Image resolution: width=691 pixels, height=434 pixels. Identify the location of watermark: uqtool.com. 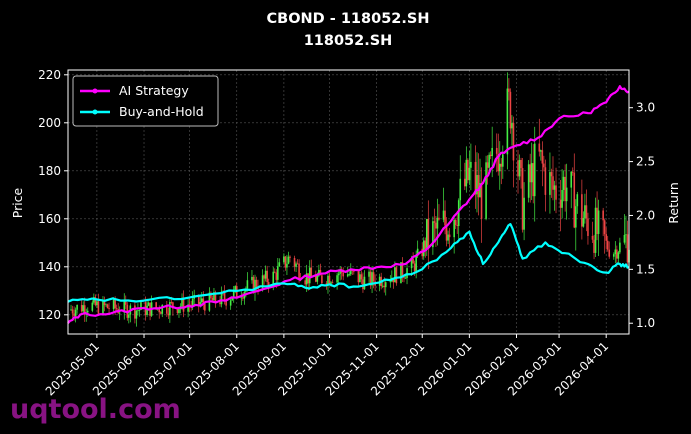
(95, 409).